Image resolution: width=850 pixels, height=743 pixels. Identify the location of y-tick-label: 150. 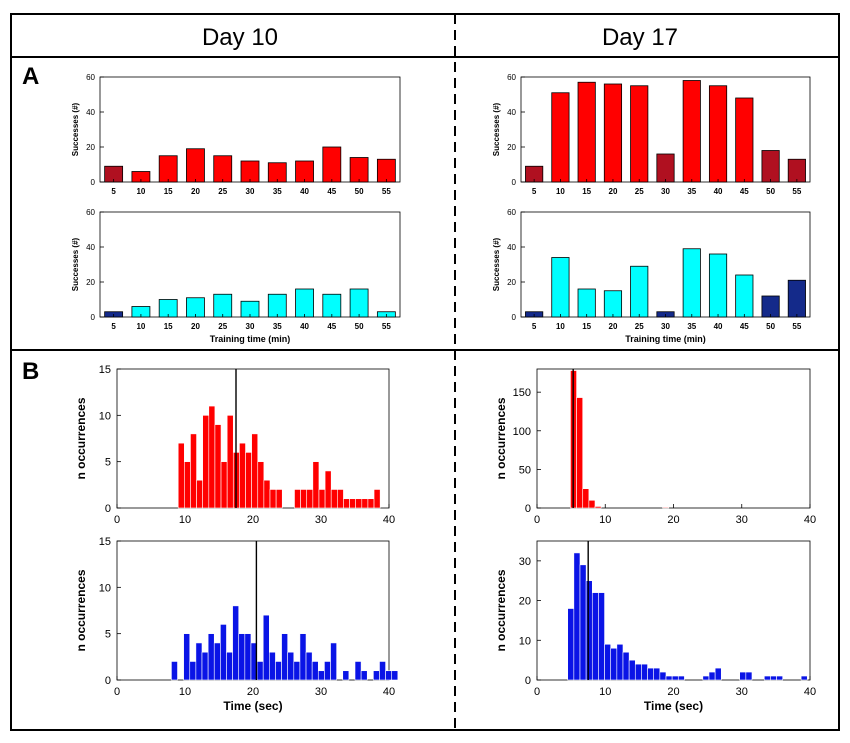
(522, 393).